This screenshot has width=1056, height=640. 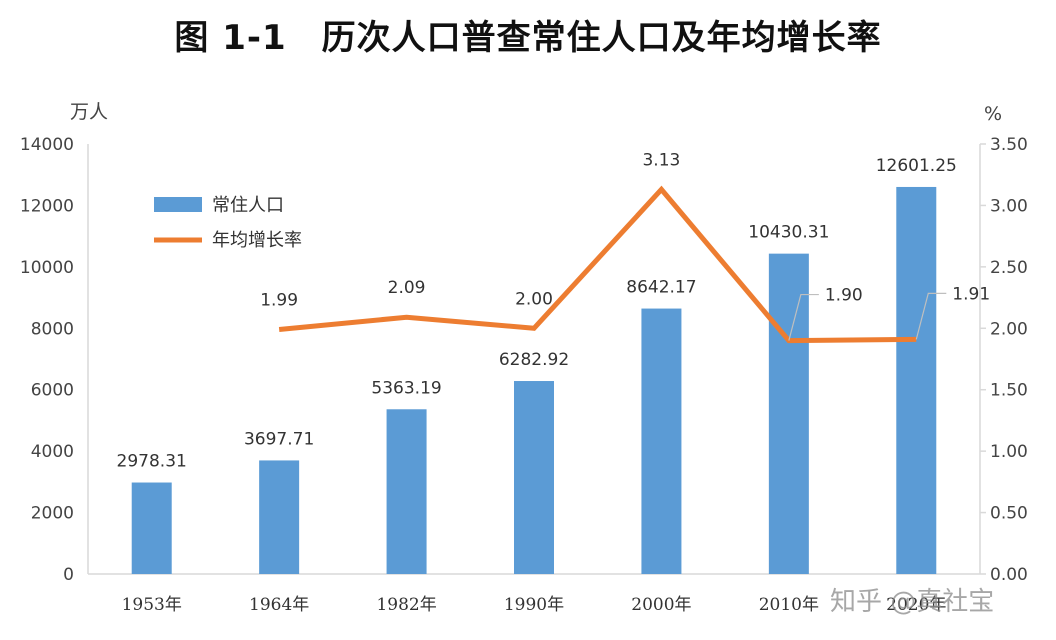 What do you see at coordinates (661, 160) in the screenshot?
I see `line-value-label: 3.13` at bounding box center [661, 160].